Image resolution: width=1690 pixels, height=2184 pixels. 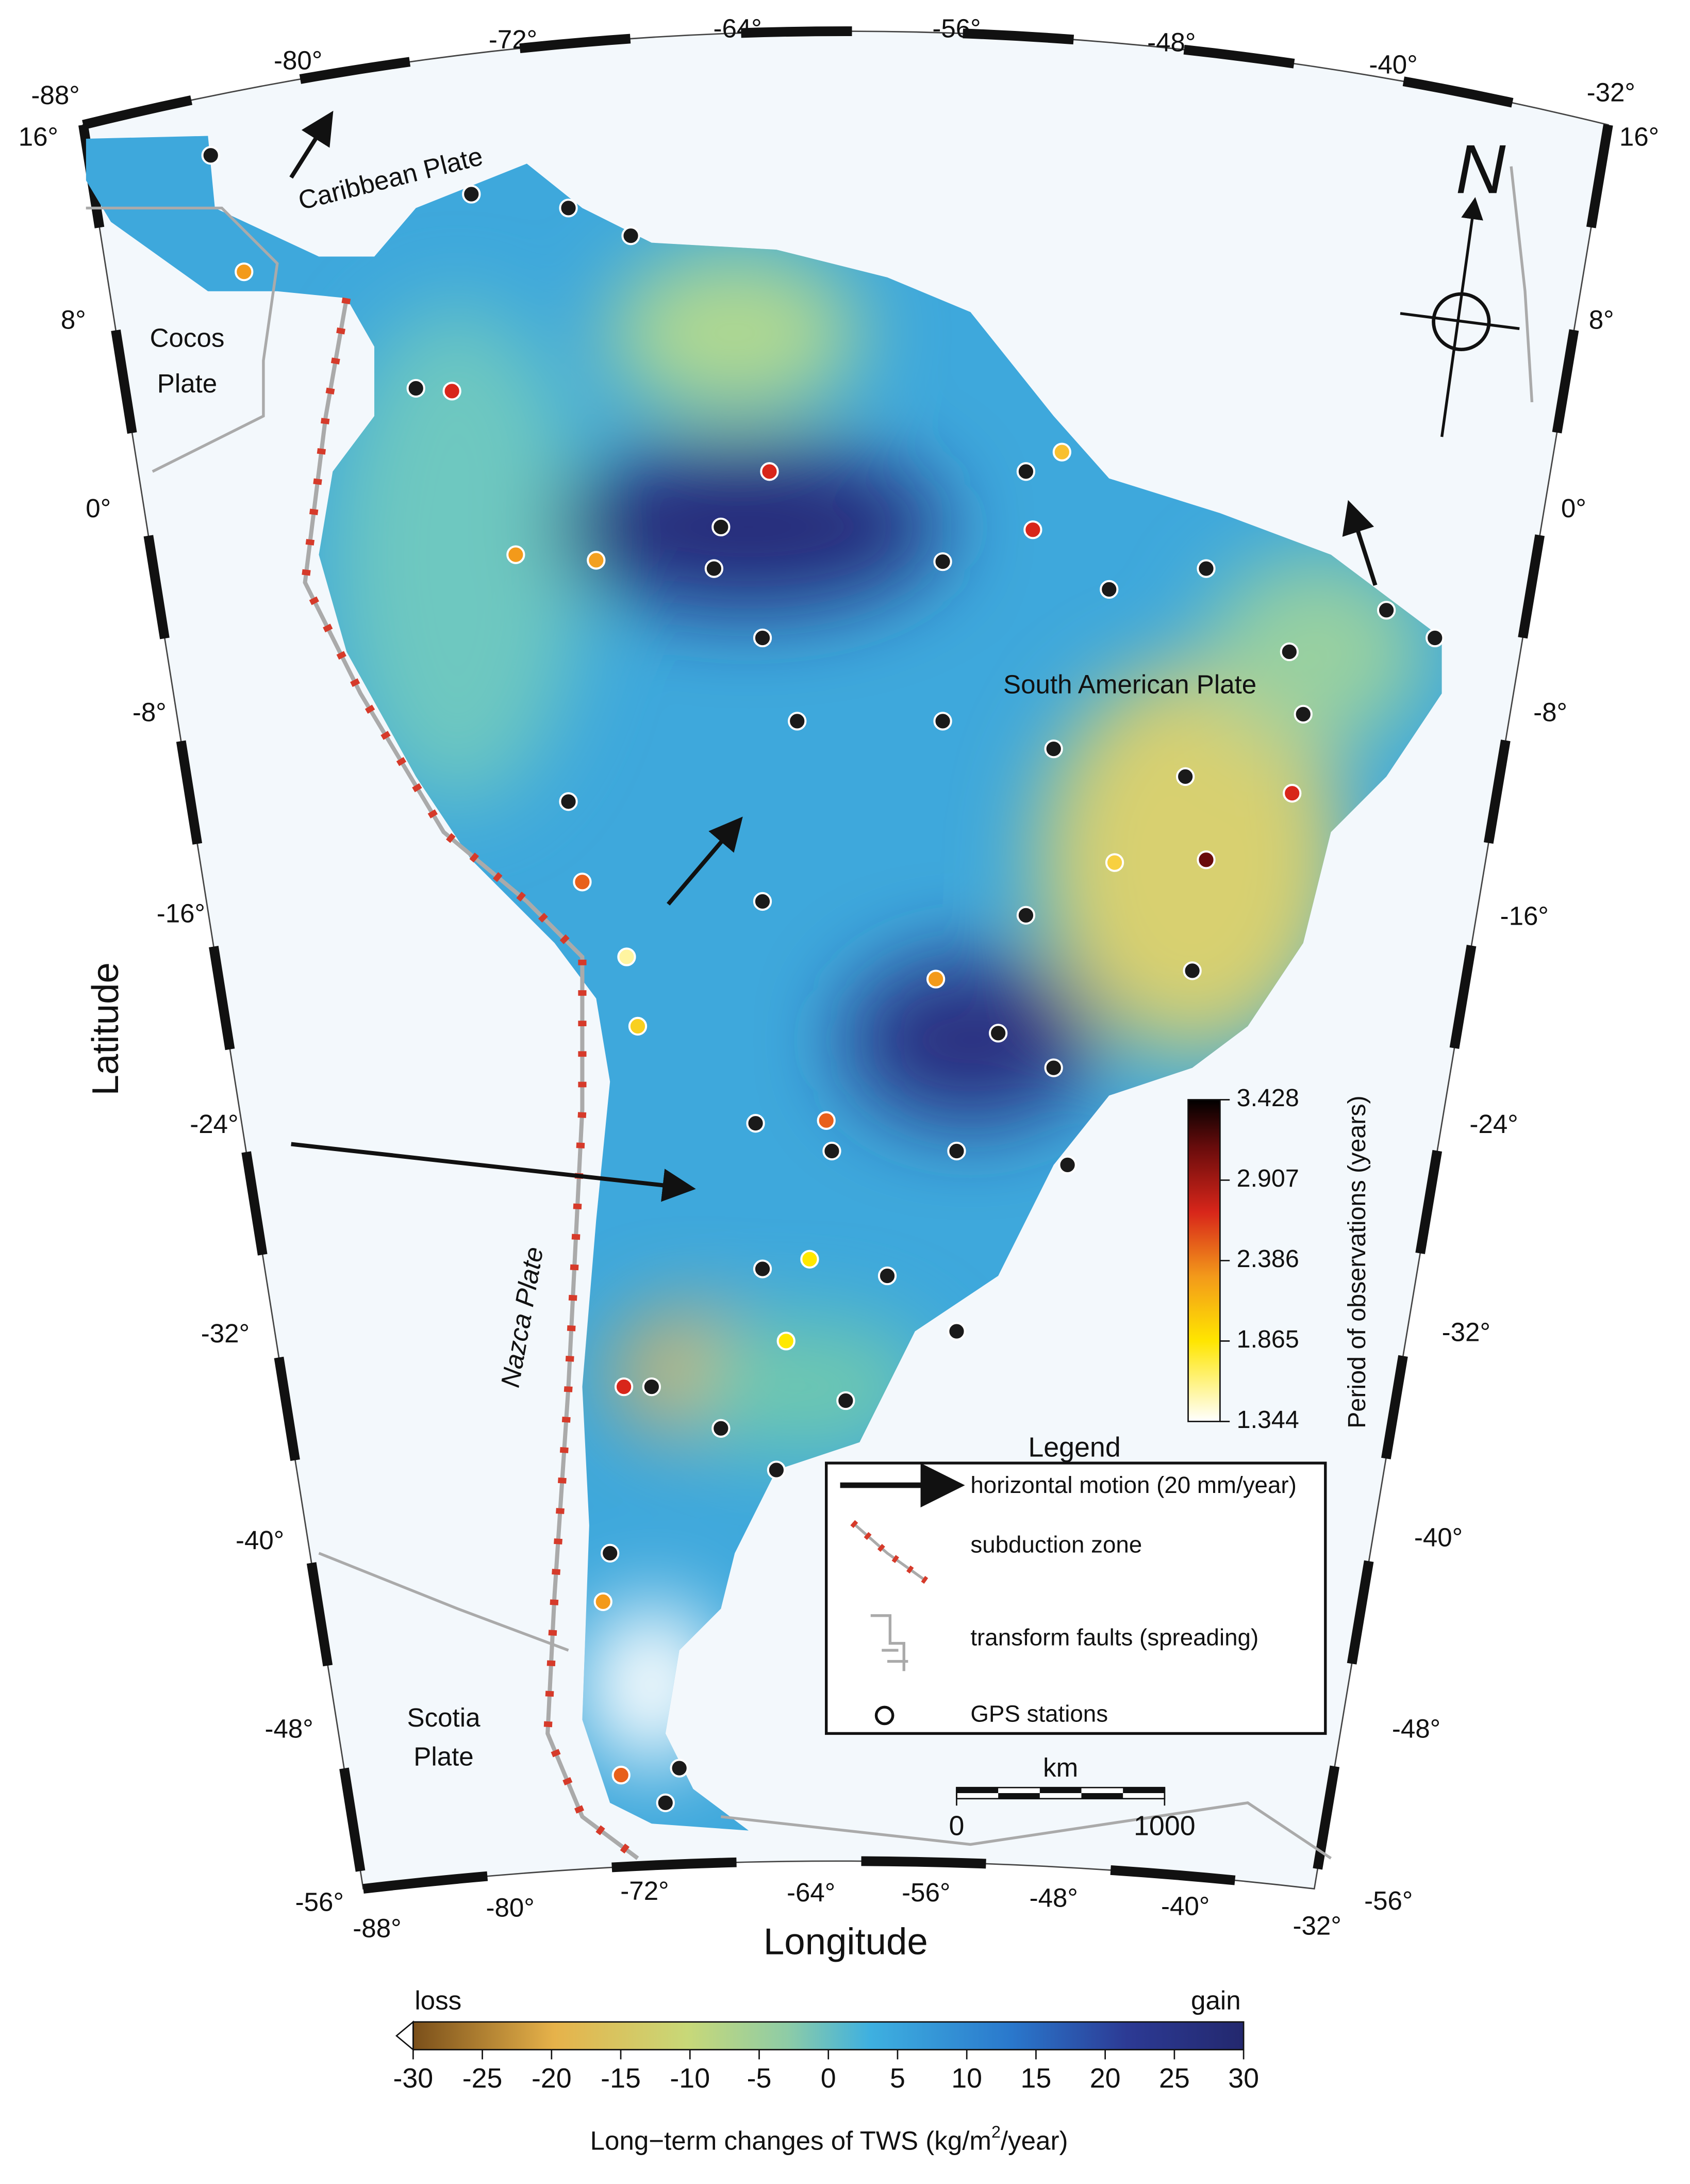 I want to click on colorbar-end-label: loss, so click(x=438, y=2000).